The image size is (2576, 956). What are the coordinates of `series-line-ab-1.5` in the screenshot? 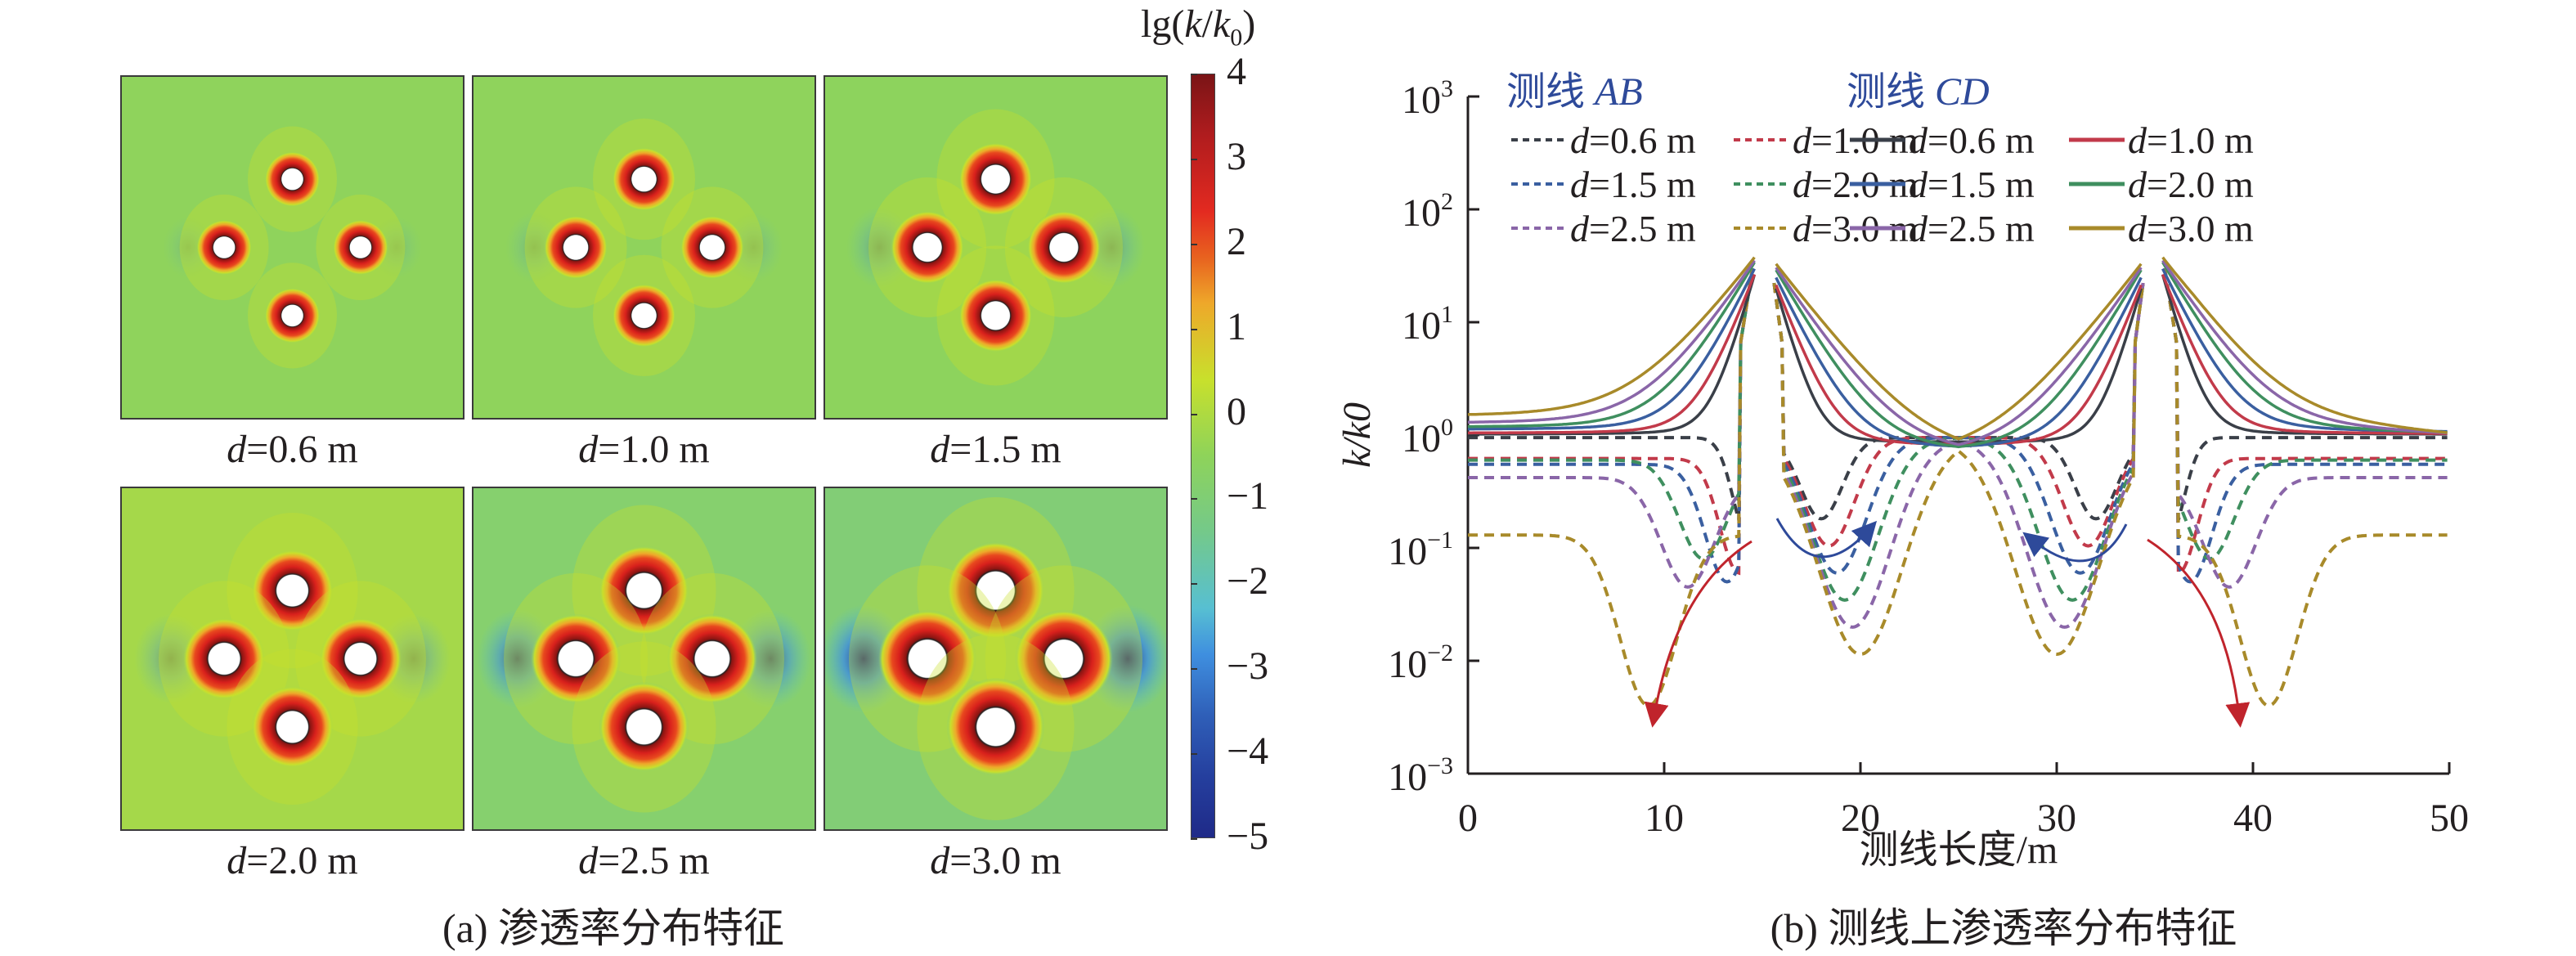 It's located at (1958, 426).